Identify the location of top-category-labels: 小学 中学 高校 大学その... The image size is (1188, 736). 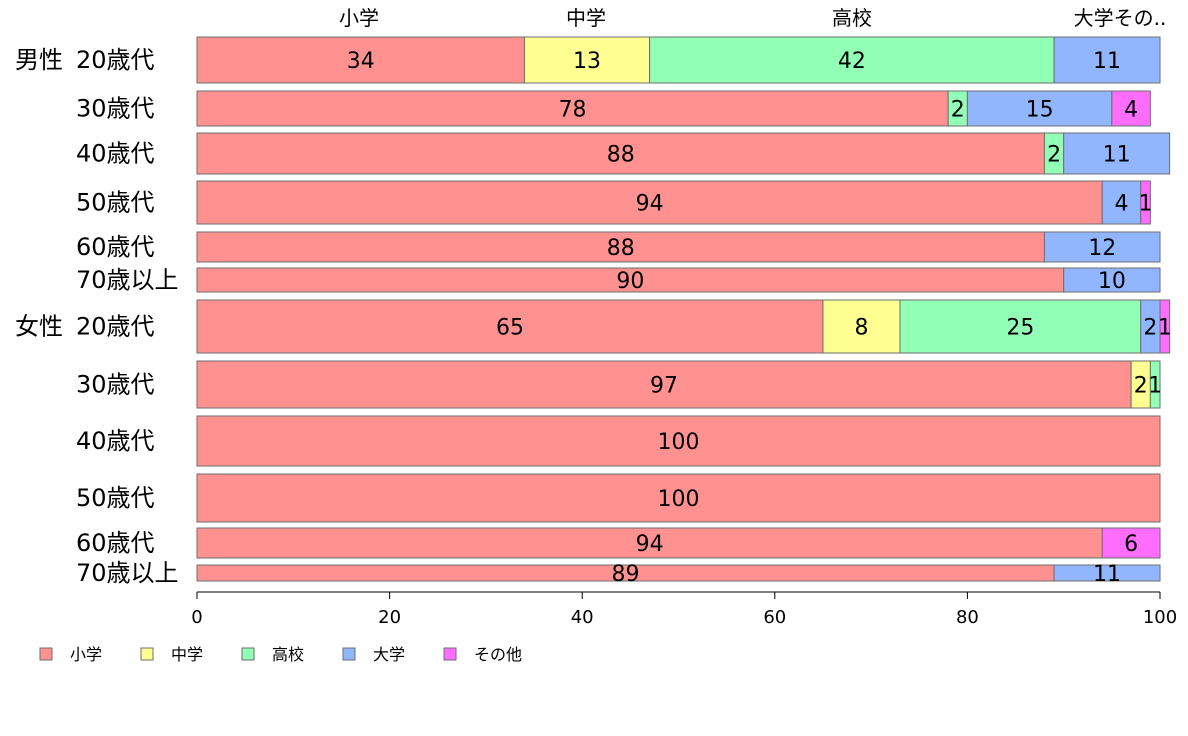
(752, 18).